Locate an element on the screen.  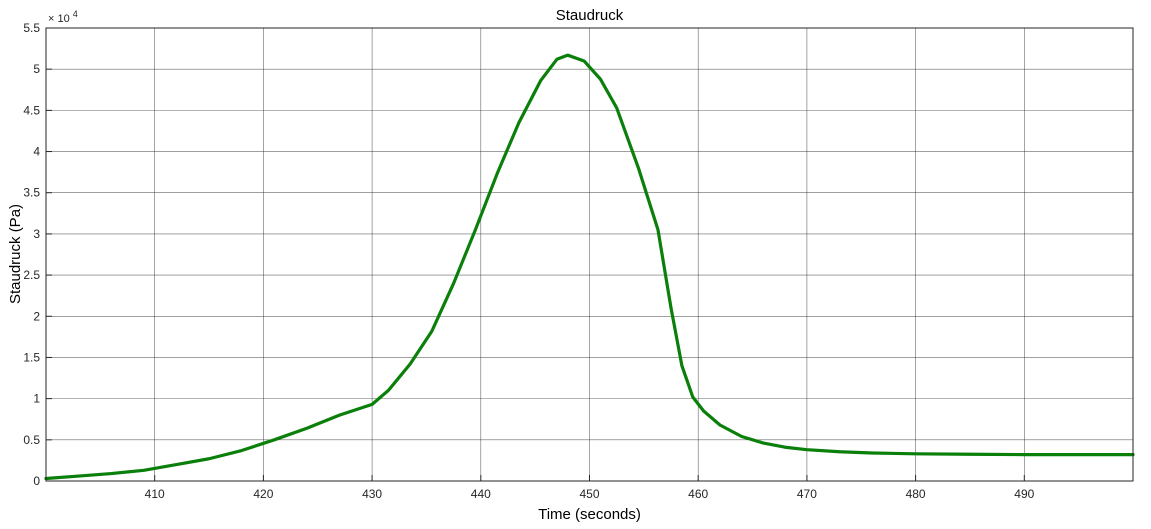
x-tick-label: 420 is located at coordinates (263, 494).